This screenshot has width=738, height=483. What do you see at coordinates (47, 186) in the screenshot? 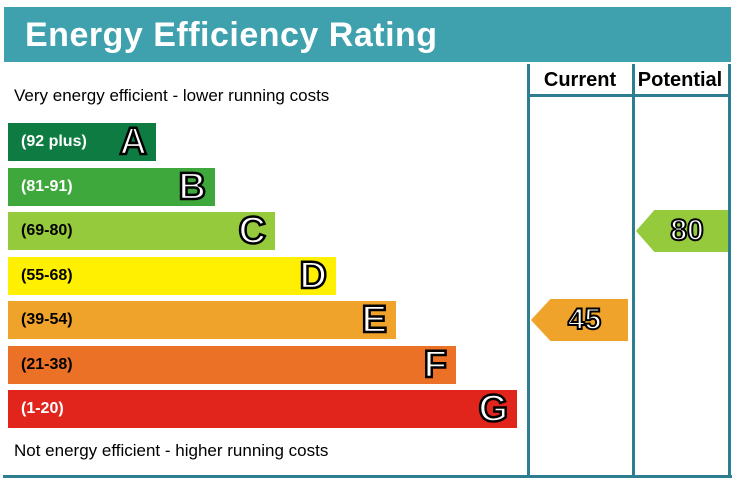
I see `band-range-label: (81-91)` at bounding box center [47, 186].